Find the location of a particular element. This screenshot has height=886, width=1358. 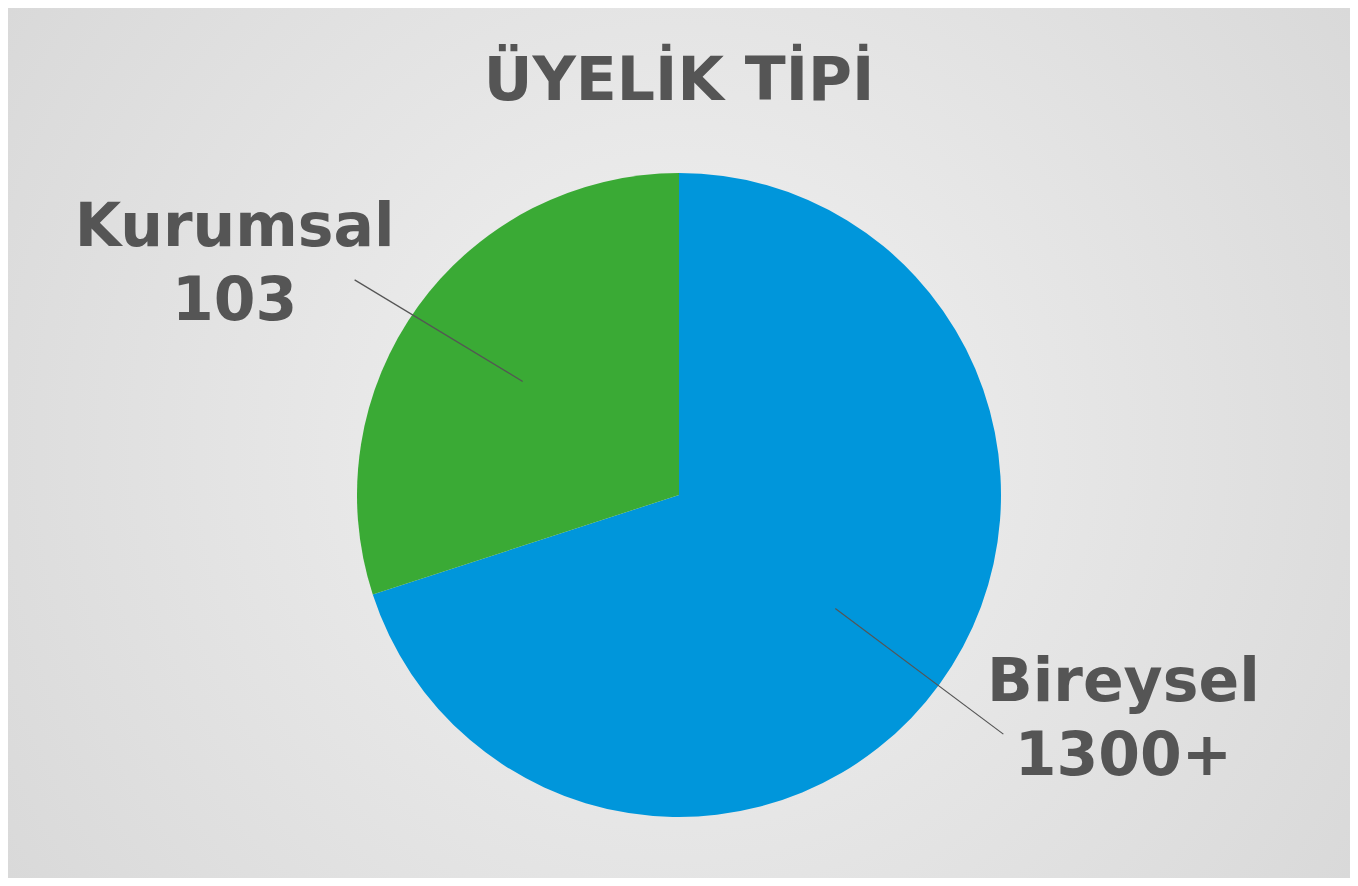

slice-label: Kurumsal is located at coordinates (234, 225).